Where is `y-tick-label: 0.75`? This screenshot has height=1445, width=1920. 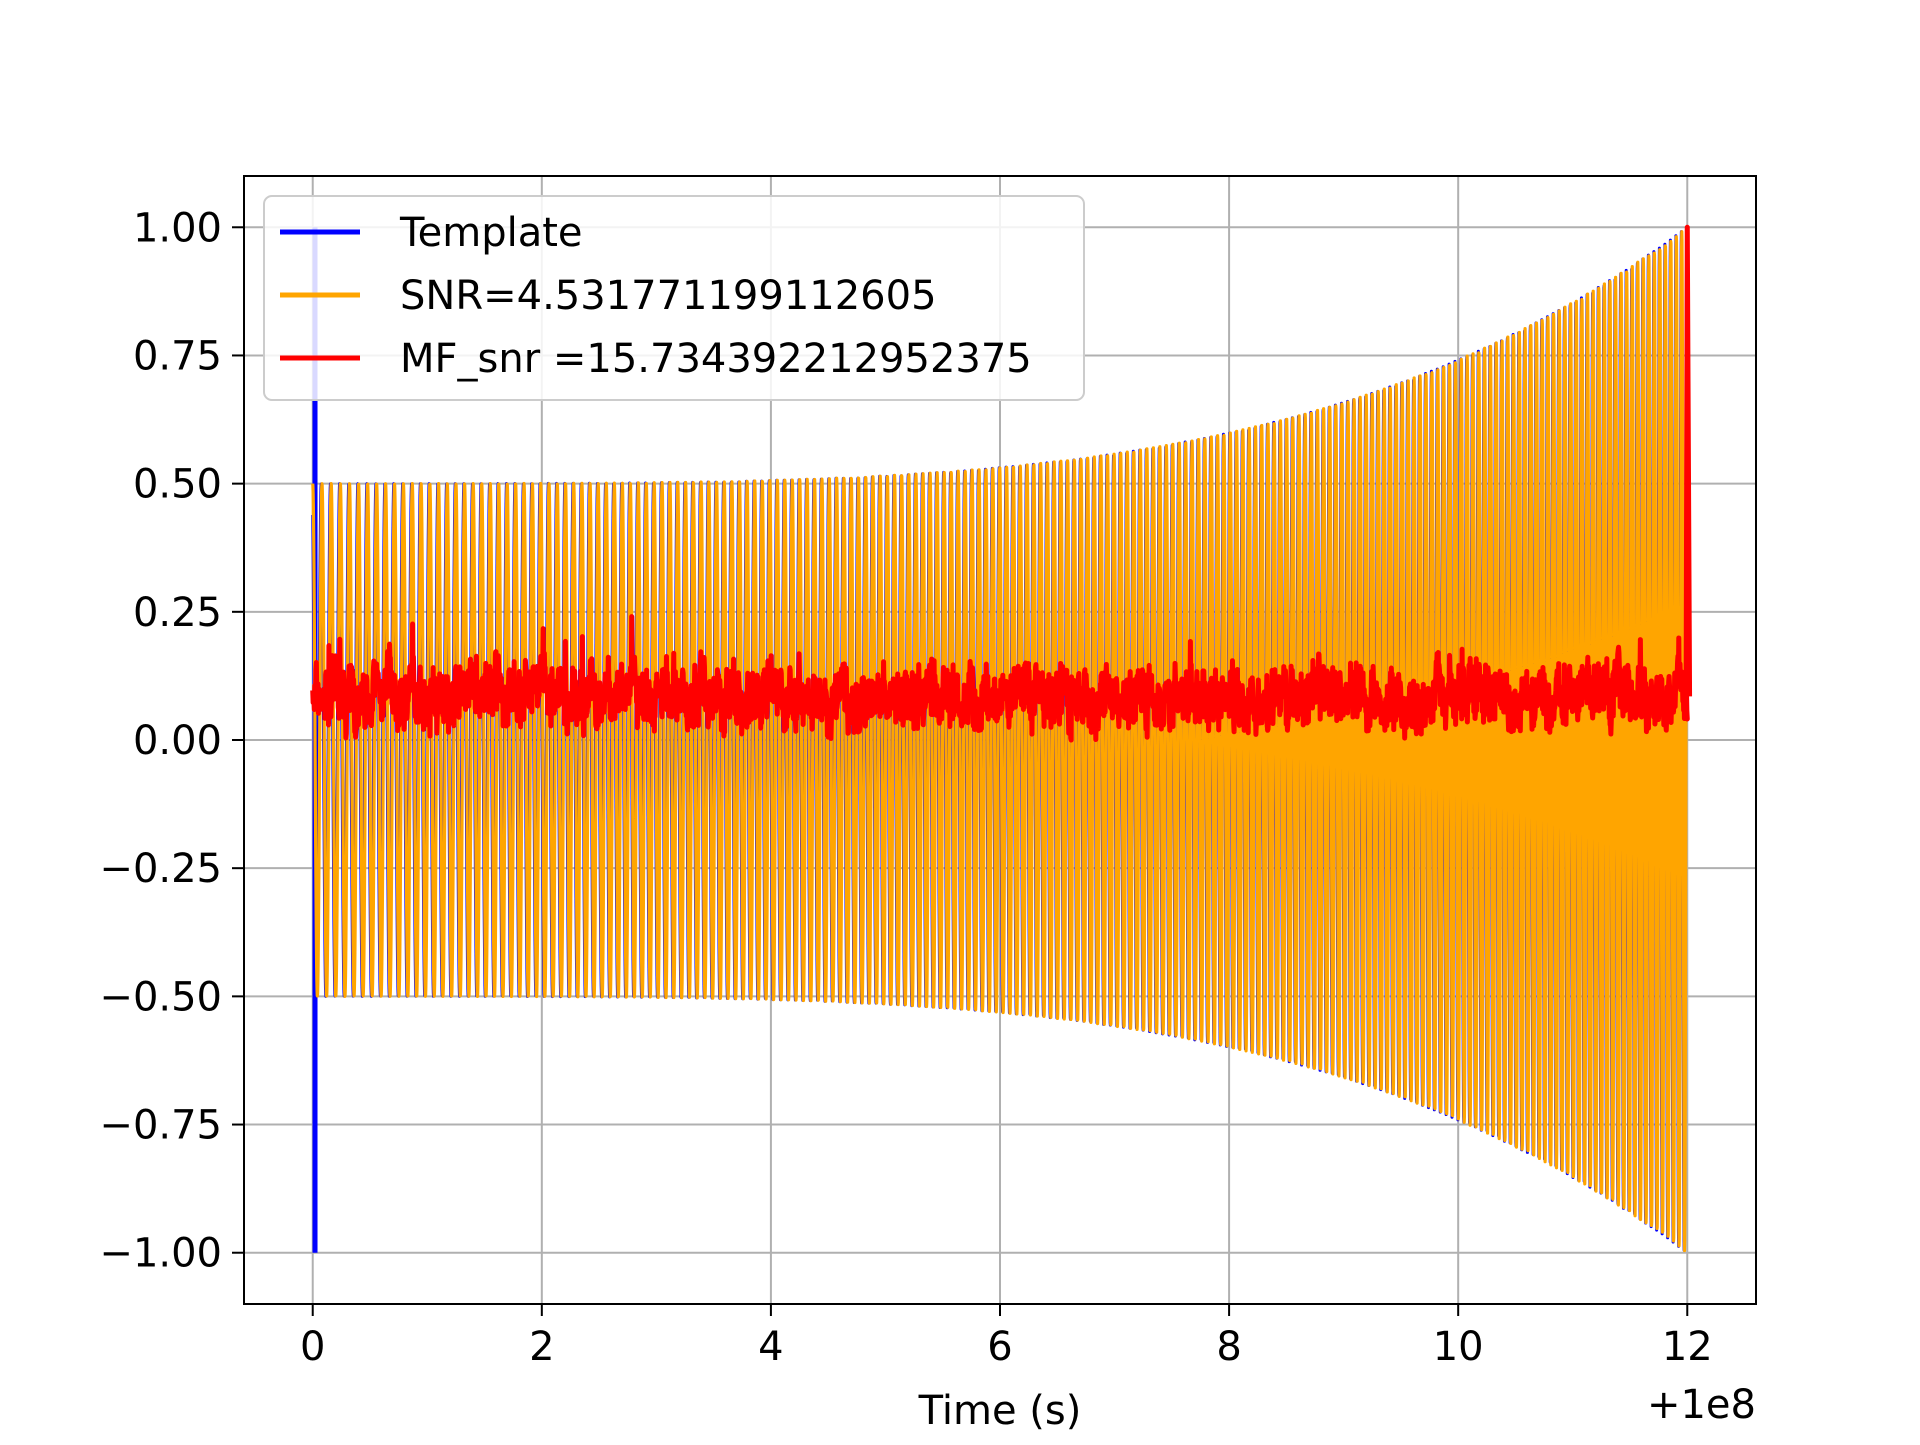
y-tick-label: 0.75 is located at coordinates (177, 356).